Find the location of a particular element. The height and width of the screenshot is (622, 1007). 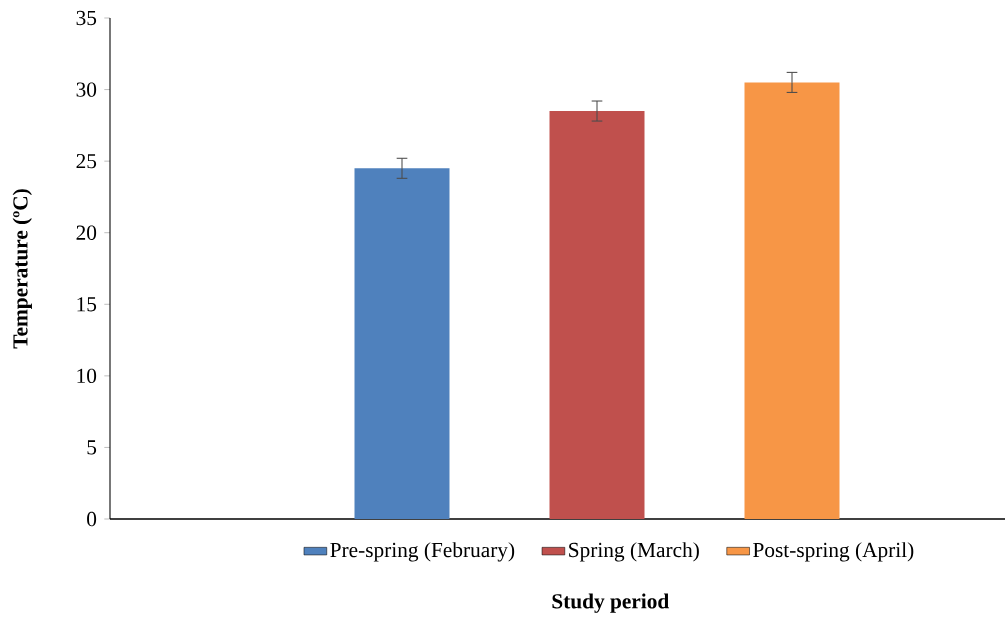

x-axis-title: Study period is located at coordinates (611, 603).